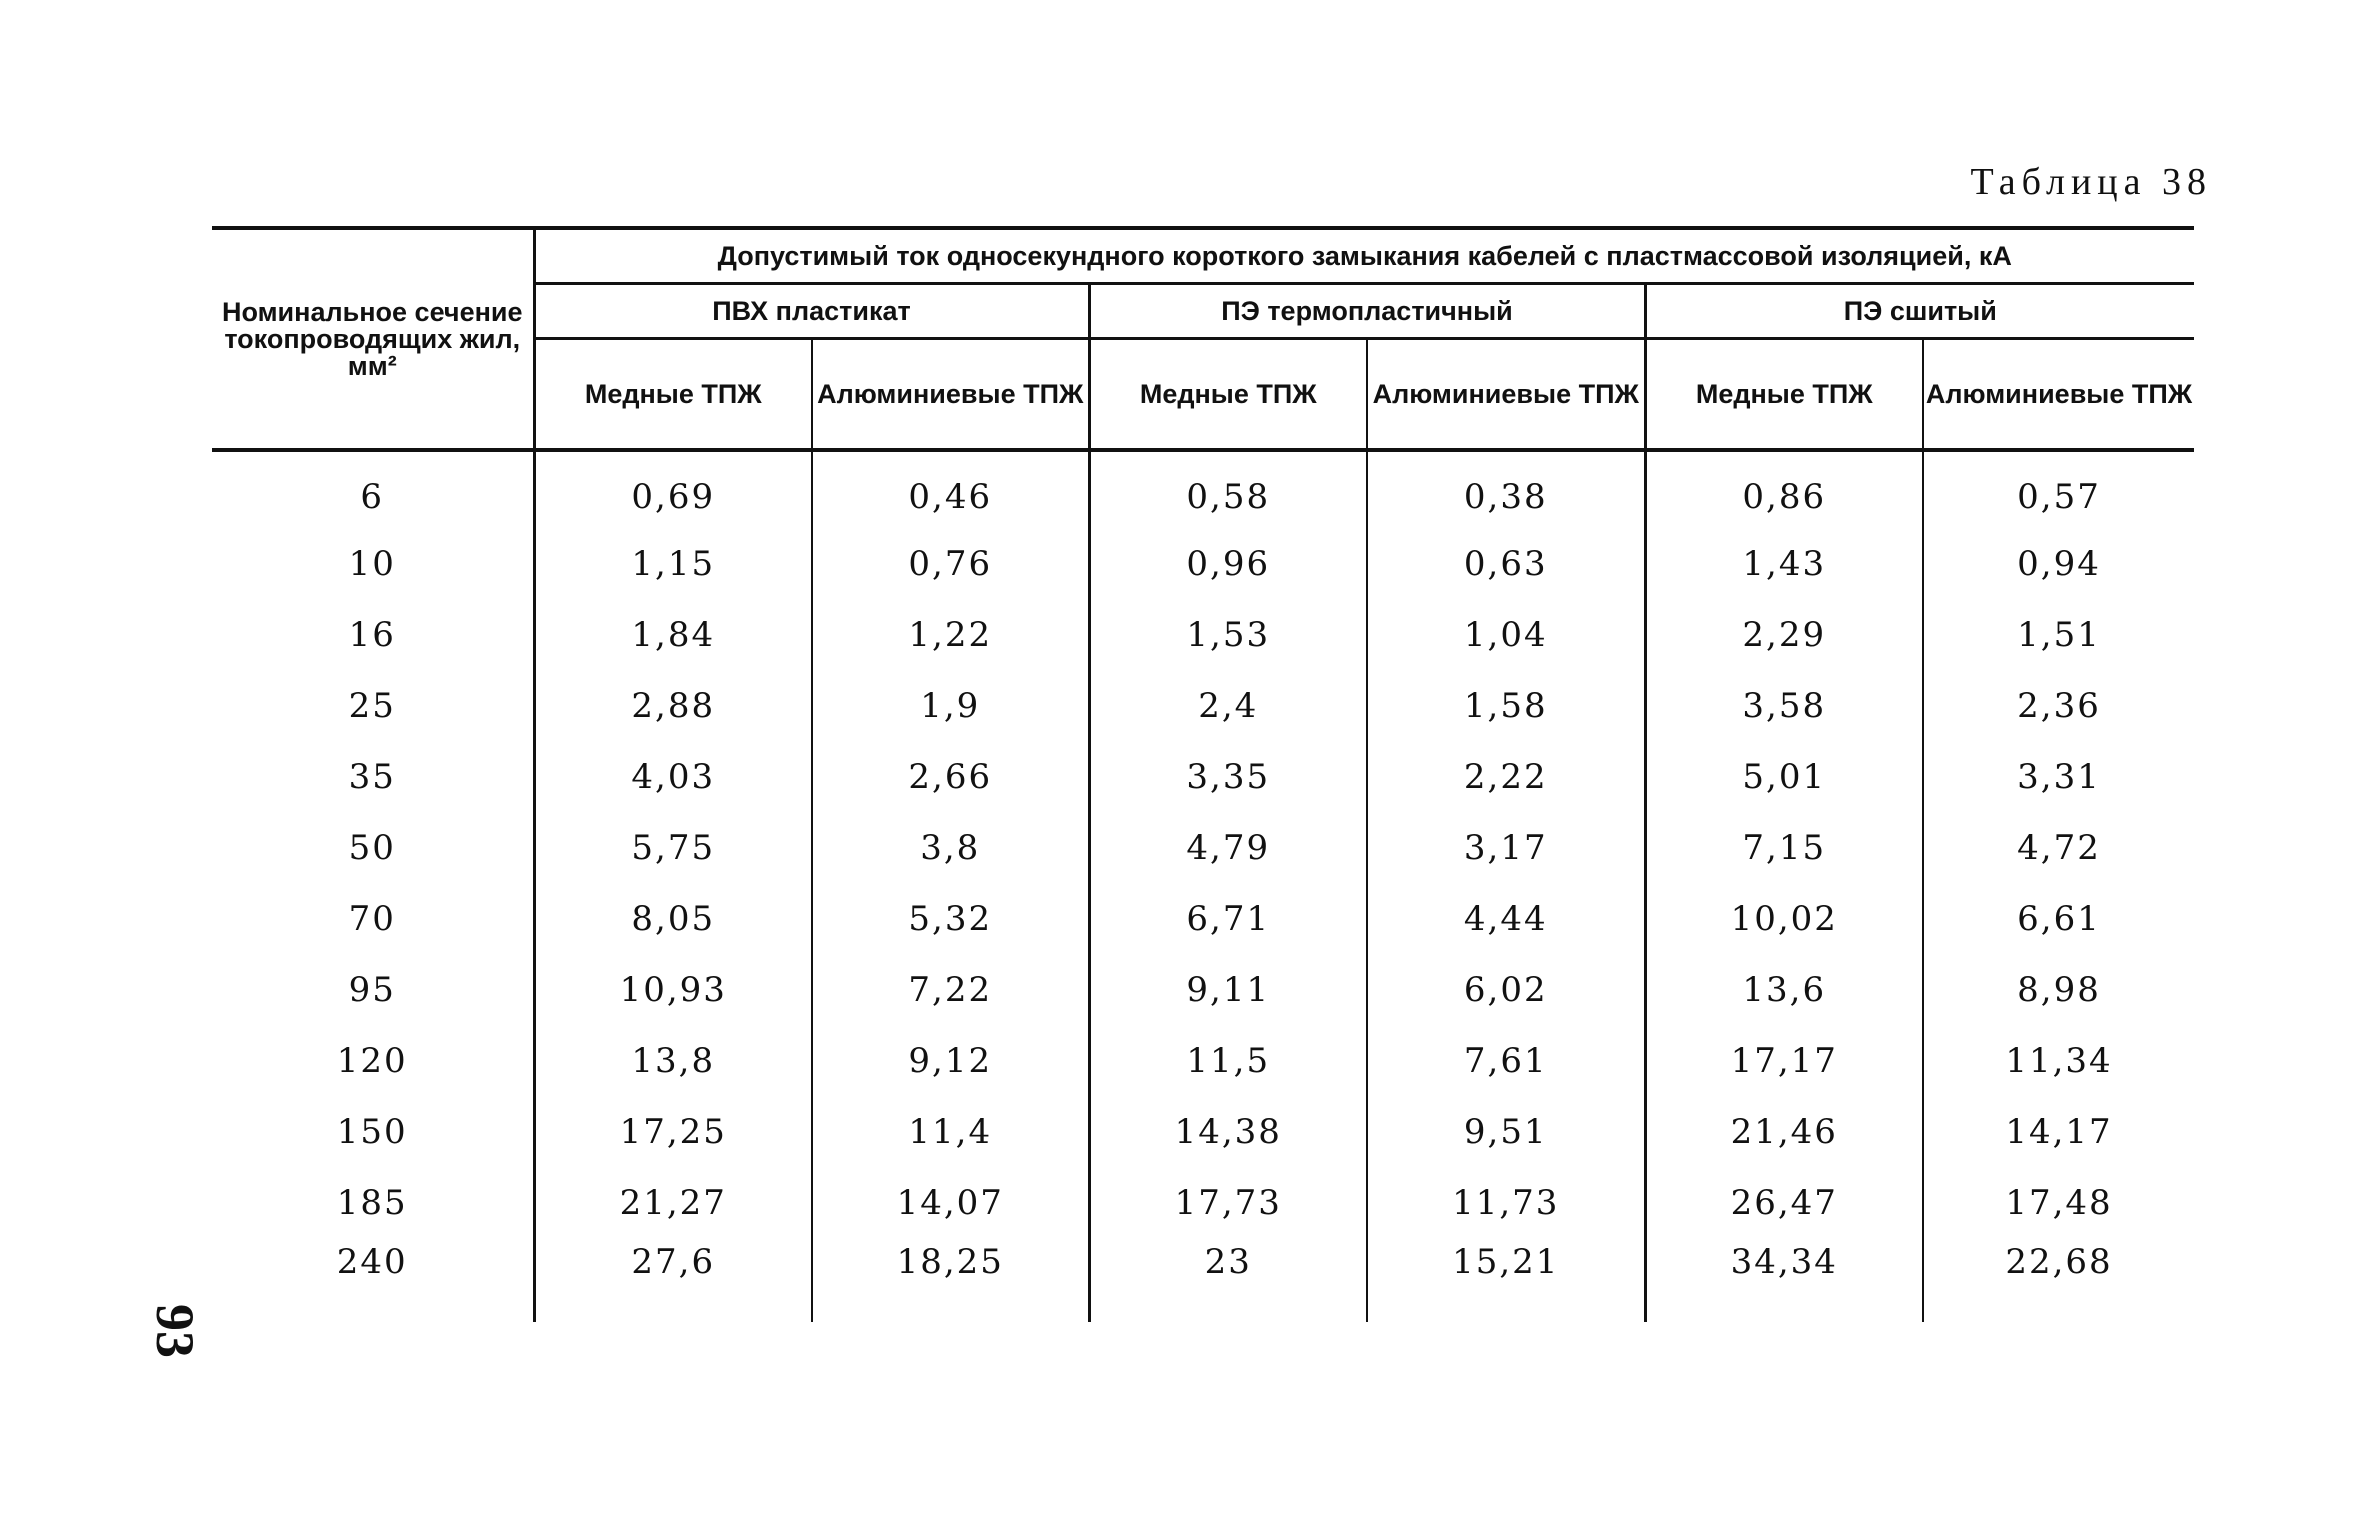  I want to click on table-row: 16 1,84 1,22 1,53 1,04 2,29 1,51, so click(1203, 634).